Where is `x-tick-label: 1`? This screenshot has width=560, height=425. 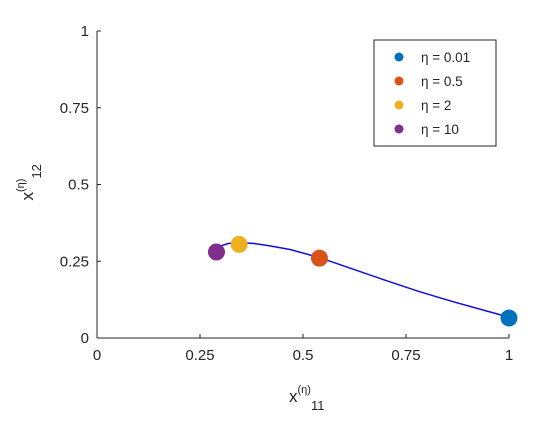 x-tick-label: 1 is located at coordinates (509, 355).